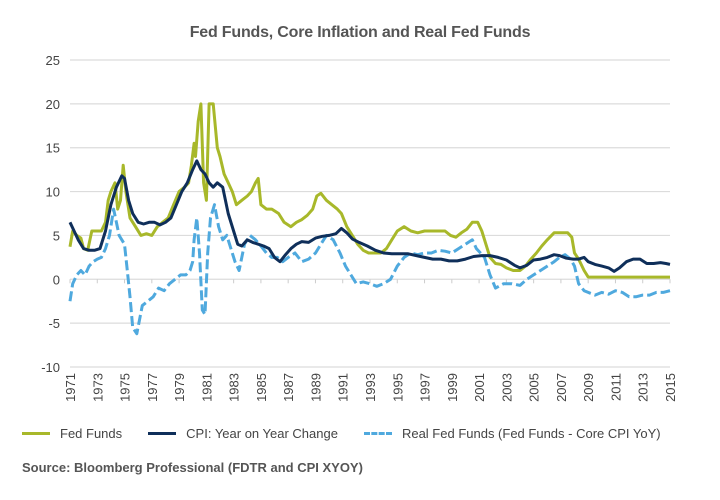 This screenshot has height=500, width=720. Describe the element at coordinates (670, 387) in the screenshot. I see `x-tick-label: 2015` at that location.